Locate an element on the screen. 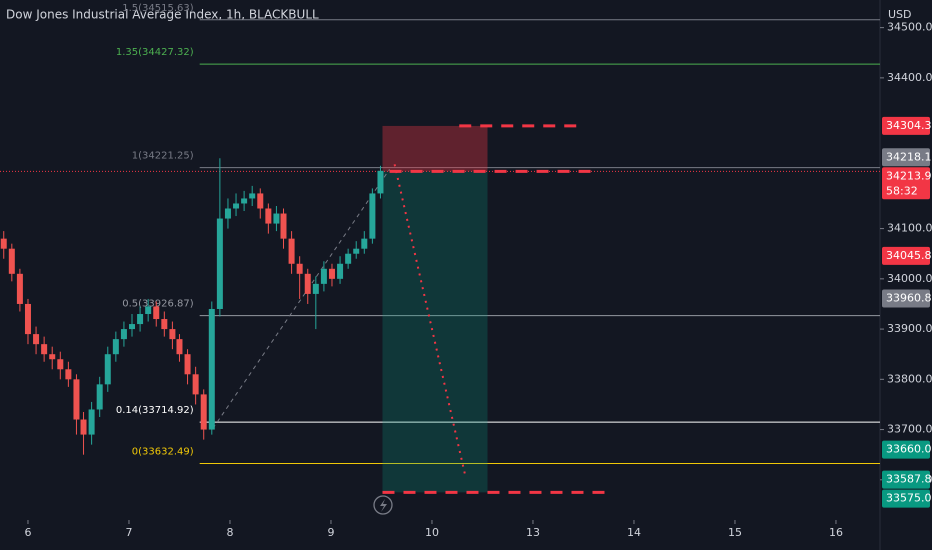 The height and width of the screenshot is (550, 932). fib-label: 0.5(33926.87) is located at coordinates (158, 304).